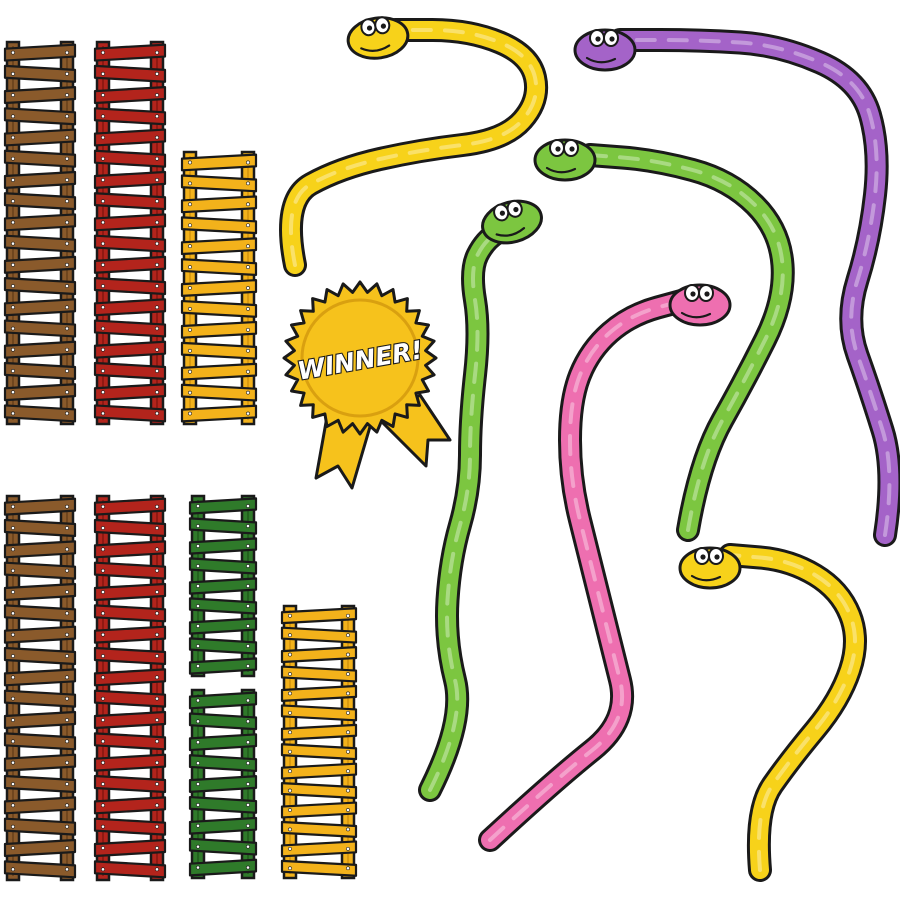  What do you see at coordinates (223, 586) in the screenshot?
I see `ladder-green-bottom-upper` at bounding box center [223, 586].